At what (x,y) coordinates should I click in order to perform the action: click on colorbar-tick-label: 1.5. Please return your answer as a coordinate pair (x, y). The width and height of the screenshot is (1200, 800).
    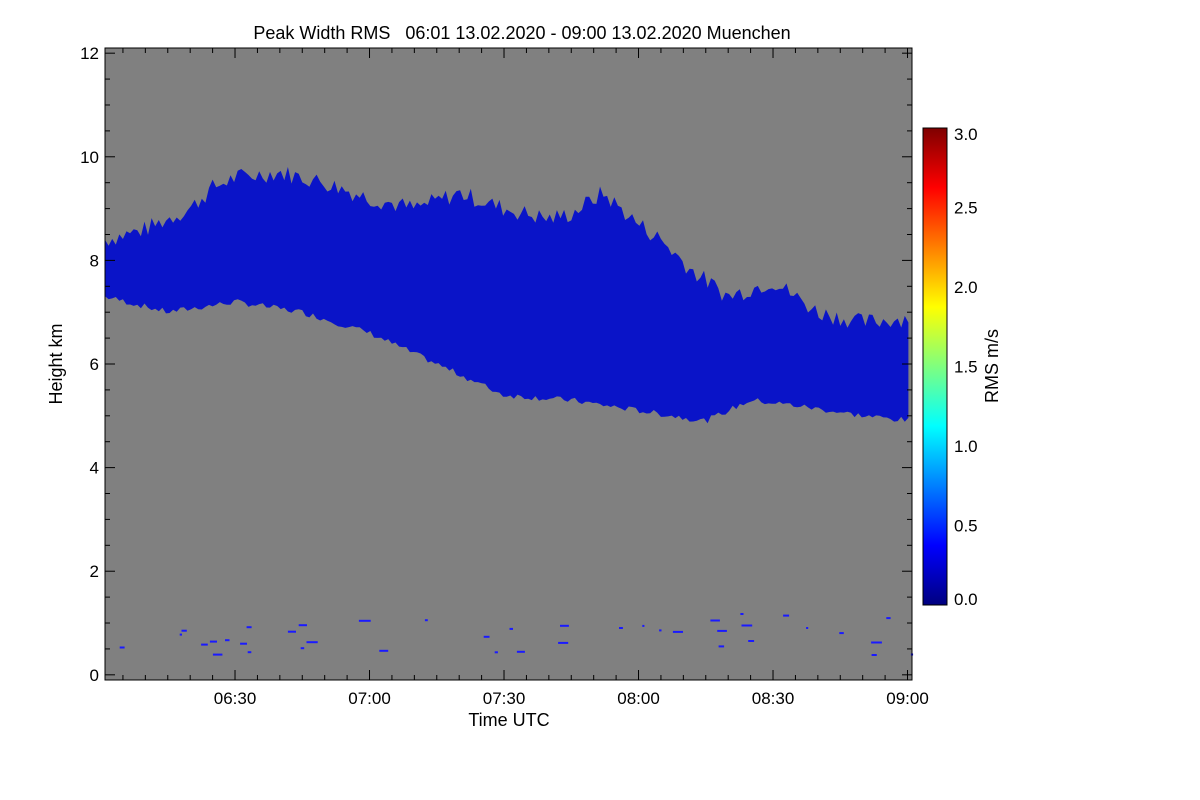
    Looking at the image, I should click on (966, 367).